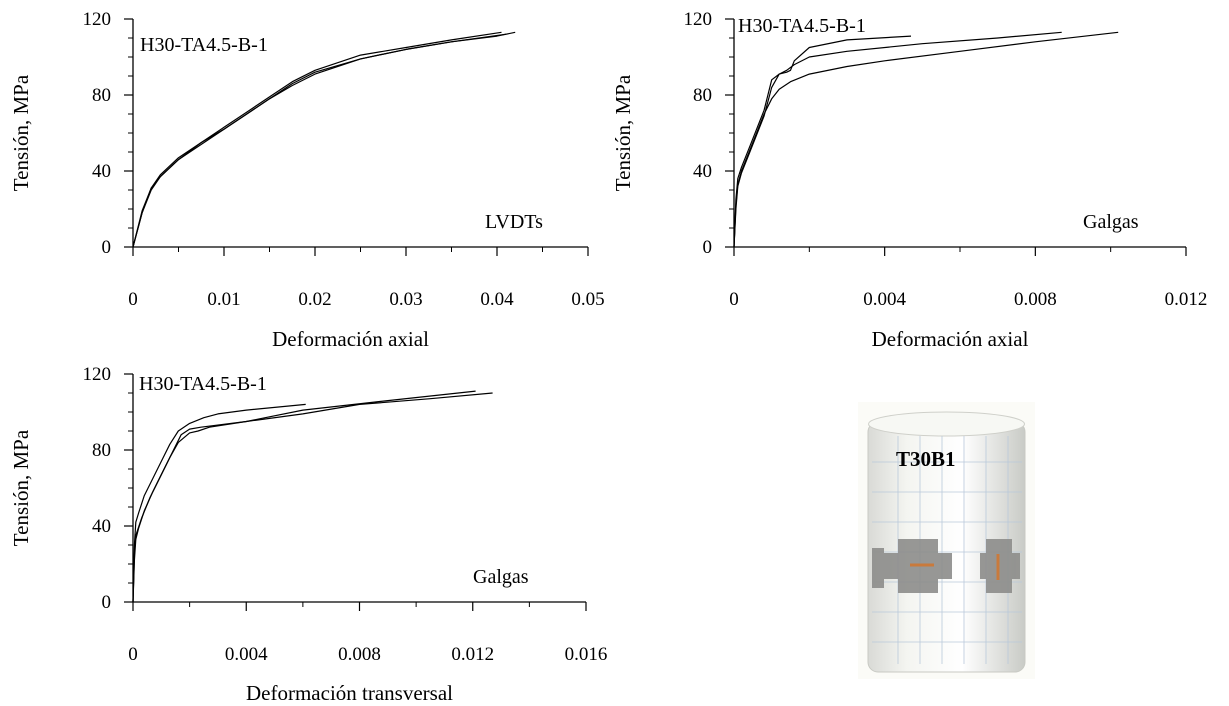 The height and width of the screenshot is (706, 1229). I want to click on x-tick-label: 0.016, so click(586, 654).